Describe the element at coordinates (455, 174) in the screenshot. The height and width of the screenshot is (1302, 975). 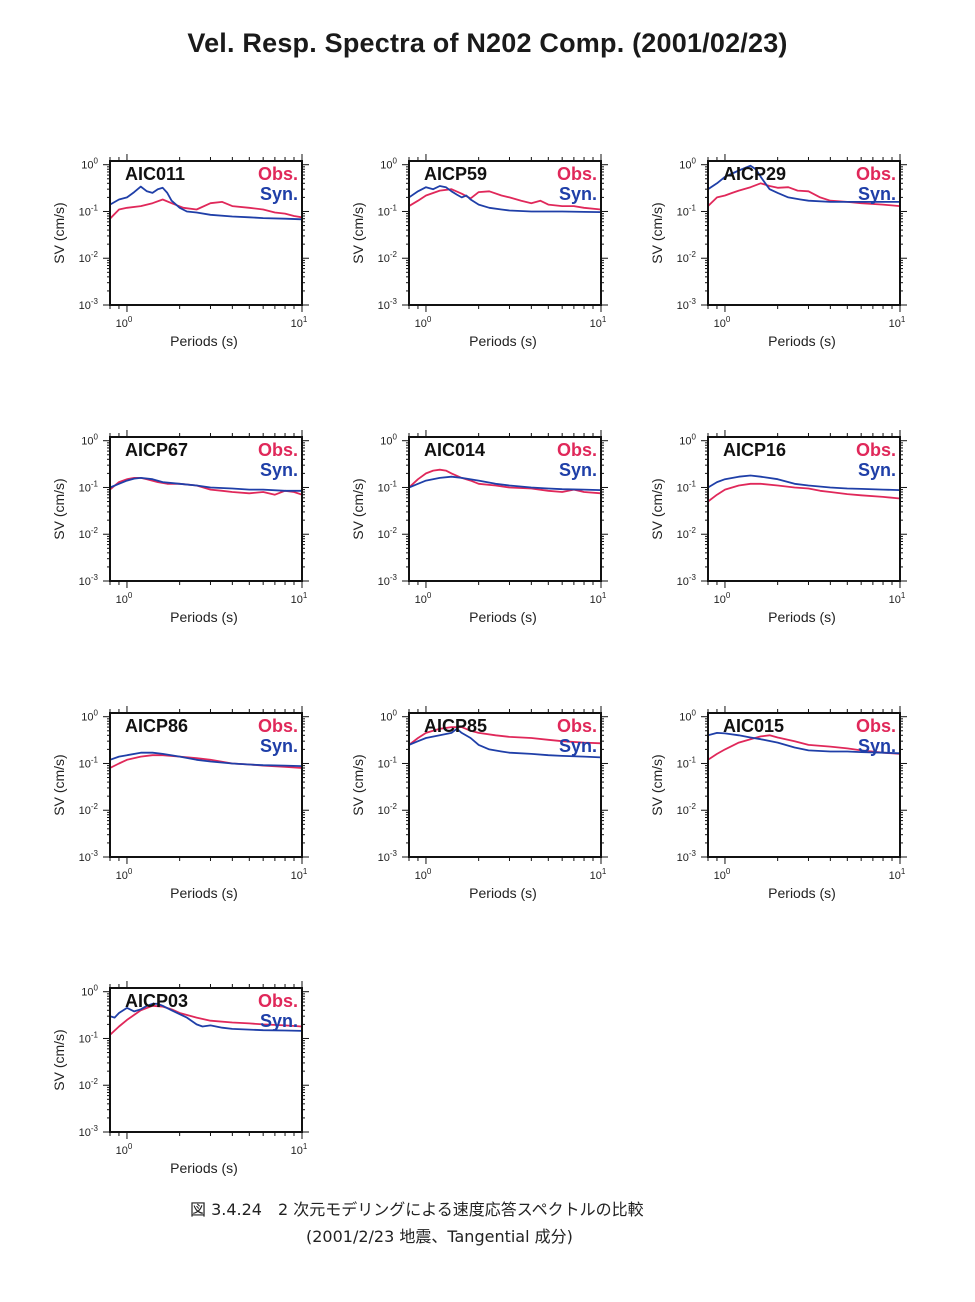
I see `station-label: AICP59` at that location.